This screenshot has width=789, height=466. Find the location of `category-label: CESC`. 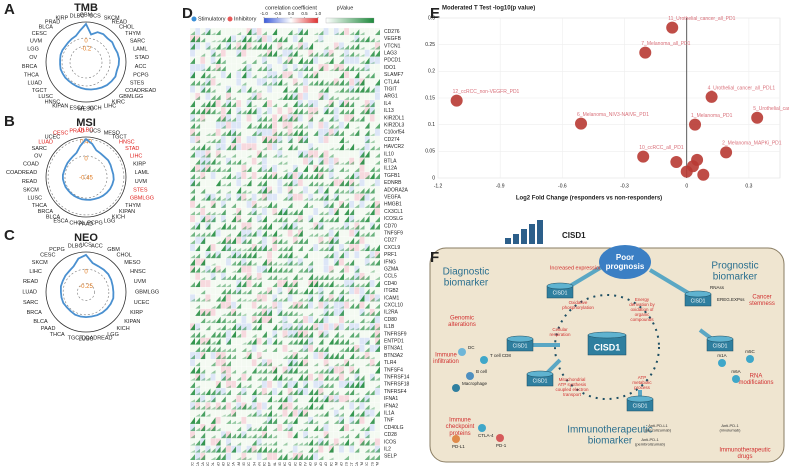

category-label: CESC is located at coordinates (60, 134).